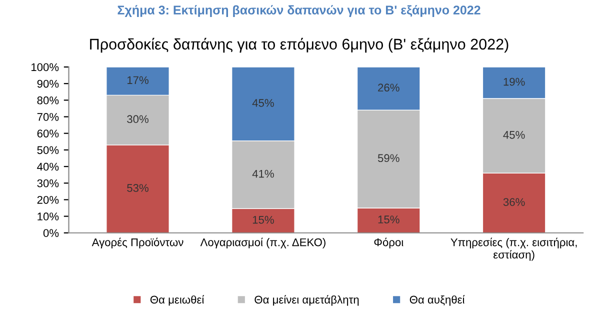 The image size is (598, 319). I want to click on data-label: 41%, so click(263, 174).